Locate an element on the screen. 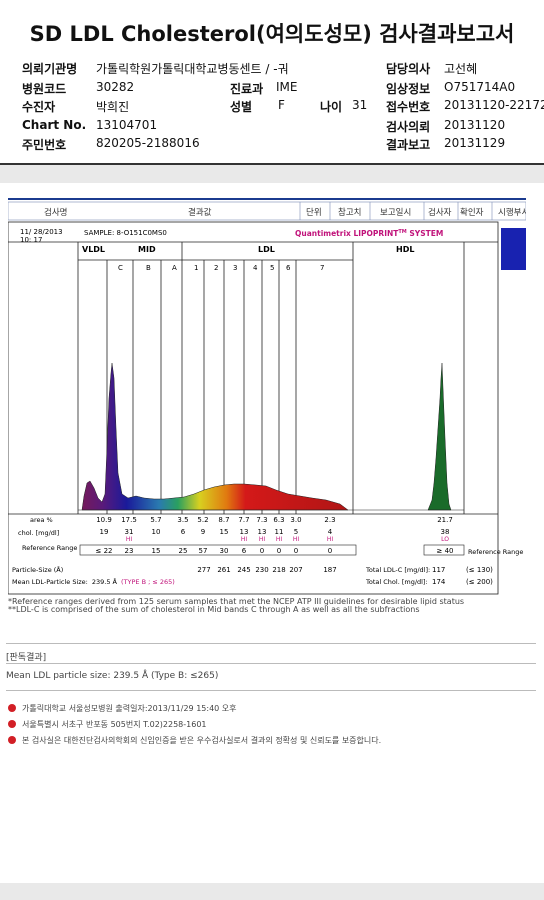  total-ldl-label: Total LDL-C [mg/dl]: is located at coordinates (397, 570).